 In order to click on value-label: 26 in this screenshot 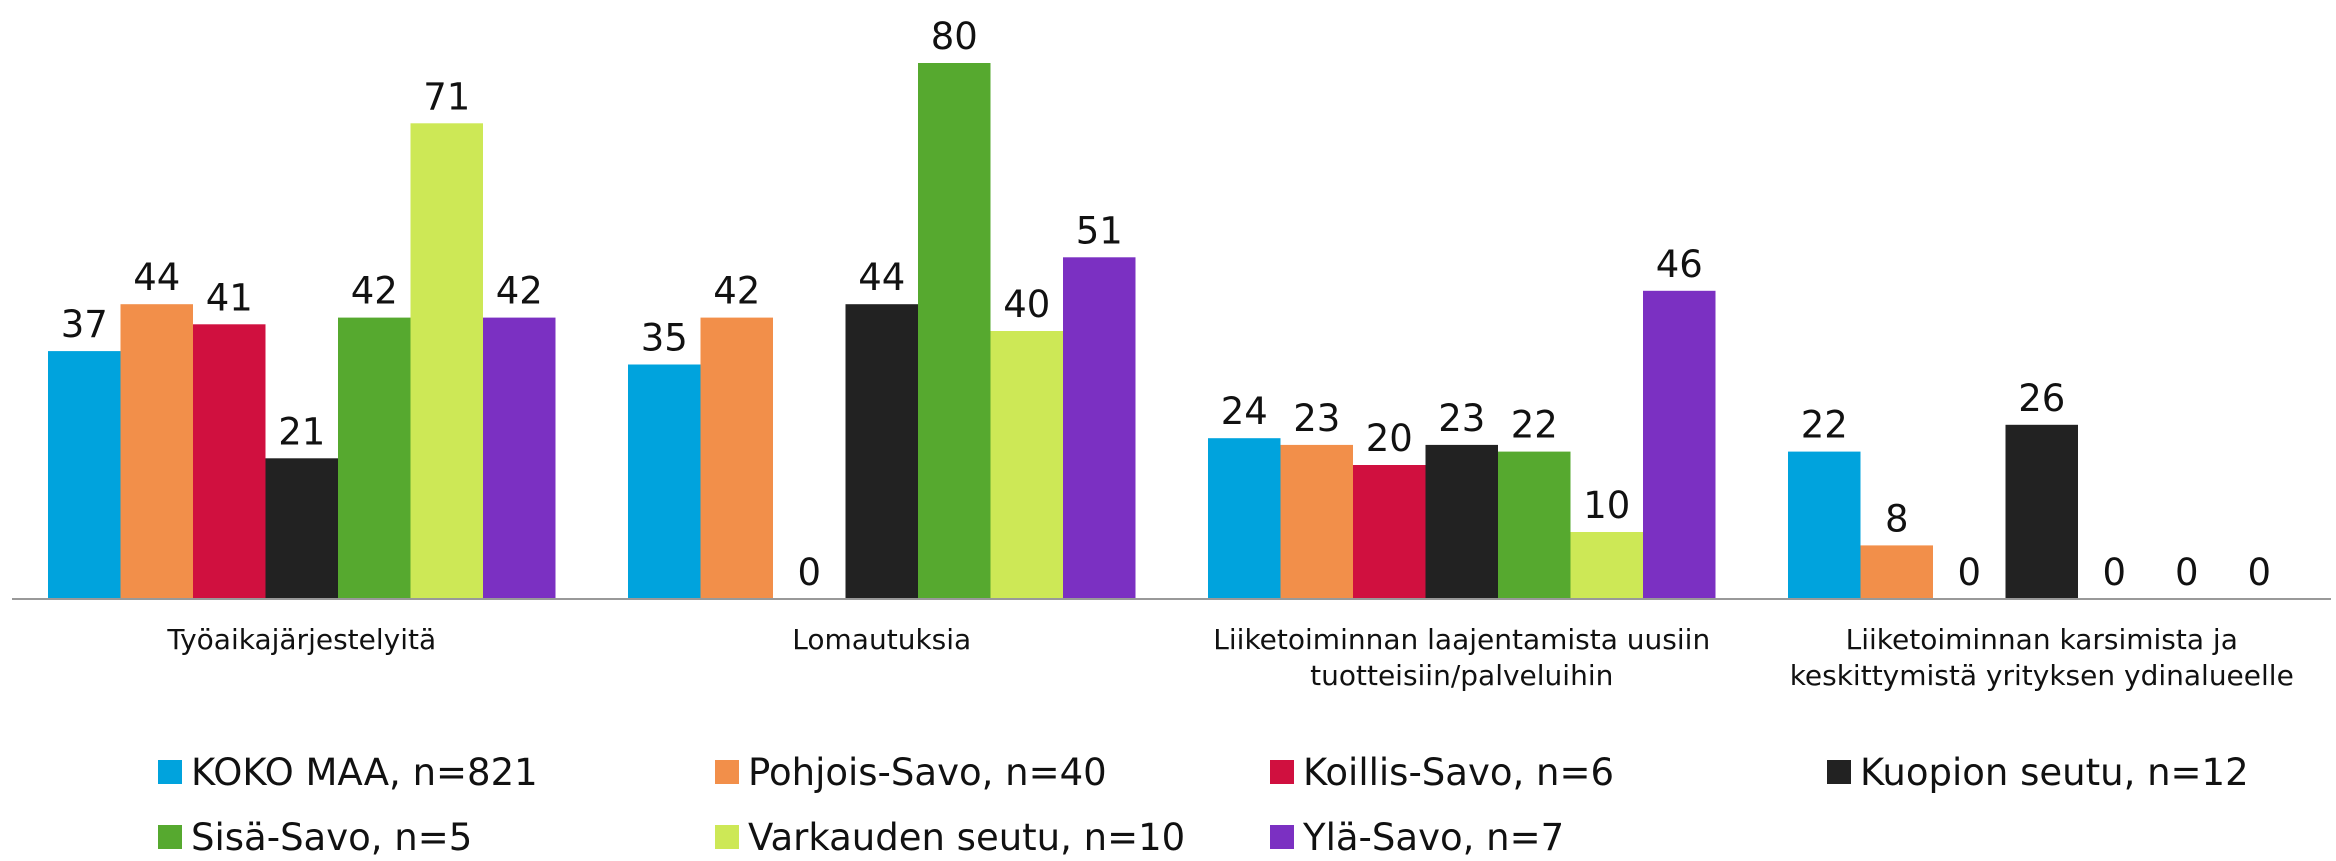, I will do `click(2041, 398)`.